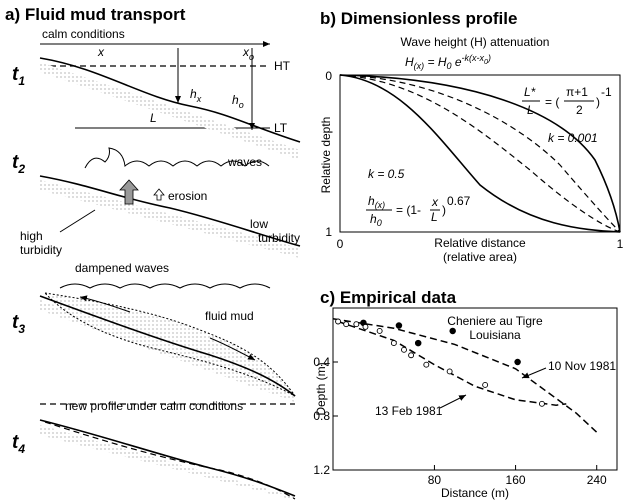  What do you see at coordinates (21, 329) in the screenshot?
I see `step-num: 3` at bounding box center [21, 329].